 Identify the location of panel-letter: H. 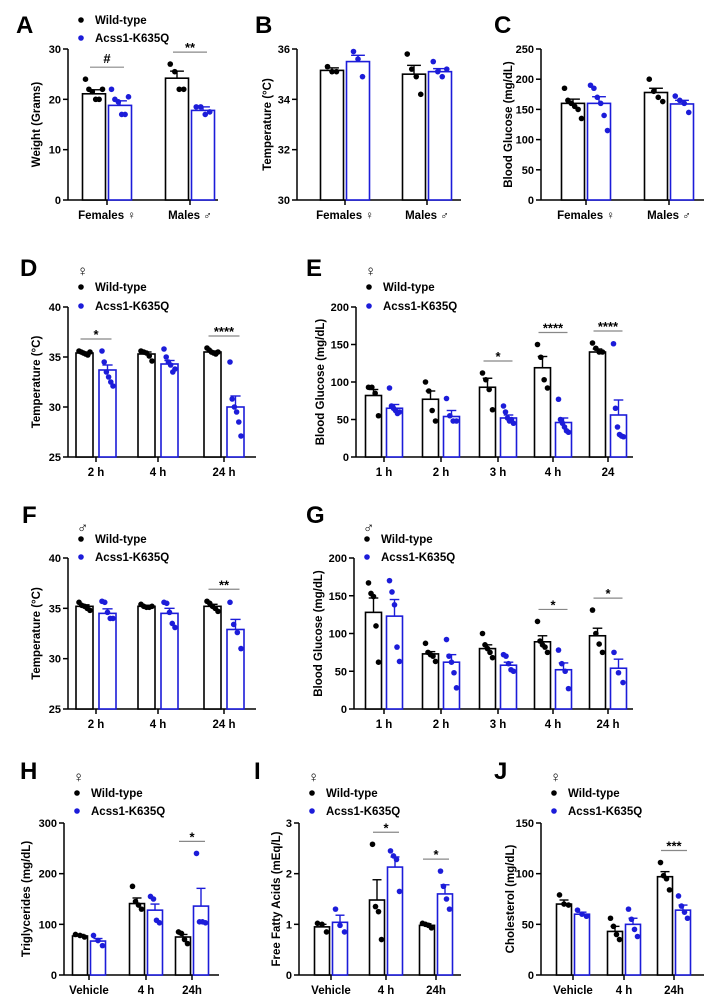
(28, 771).